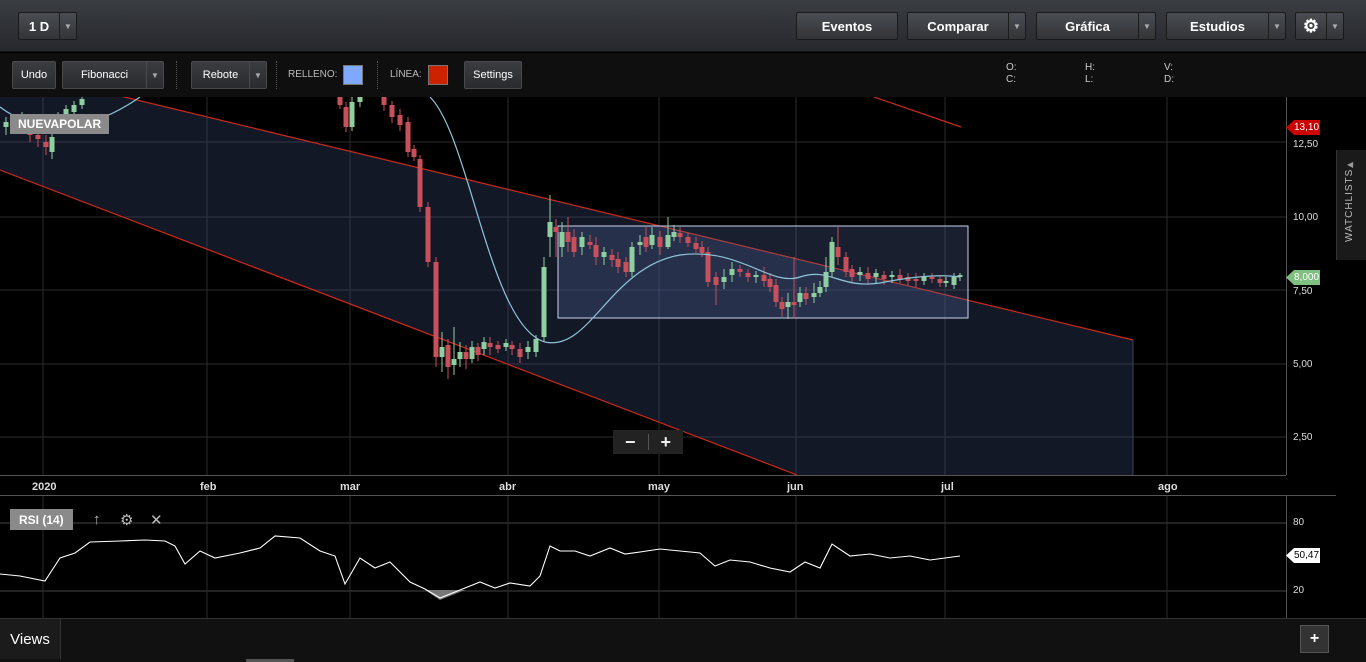 The image size is (1366, 662). What do you see at coordinates (34, 75) in the screenshot?
I see `undo-button: Undo` at bounding box center [34, 75].